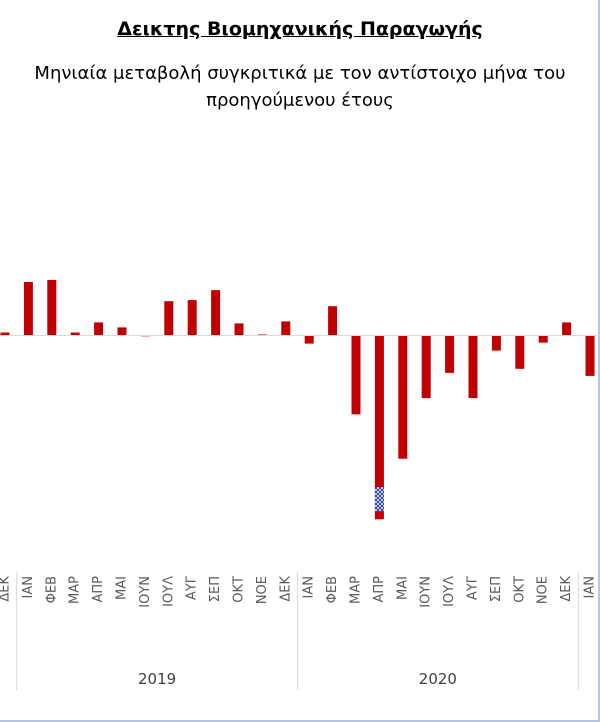 The image size is (600, 722). Describe the element at coordinates (438, 679) in the screenshot. I see `year-label-2020: 2020` at that location.